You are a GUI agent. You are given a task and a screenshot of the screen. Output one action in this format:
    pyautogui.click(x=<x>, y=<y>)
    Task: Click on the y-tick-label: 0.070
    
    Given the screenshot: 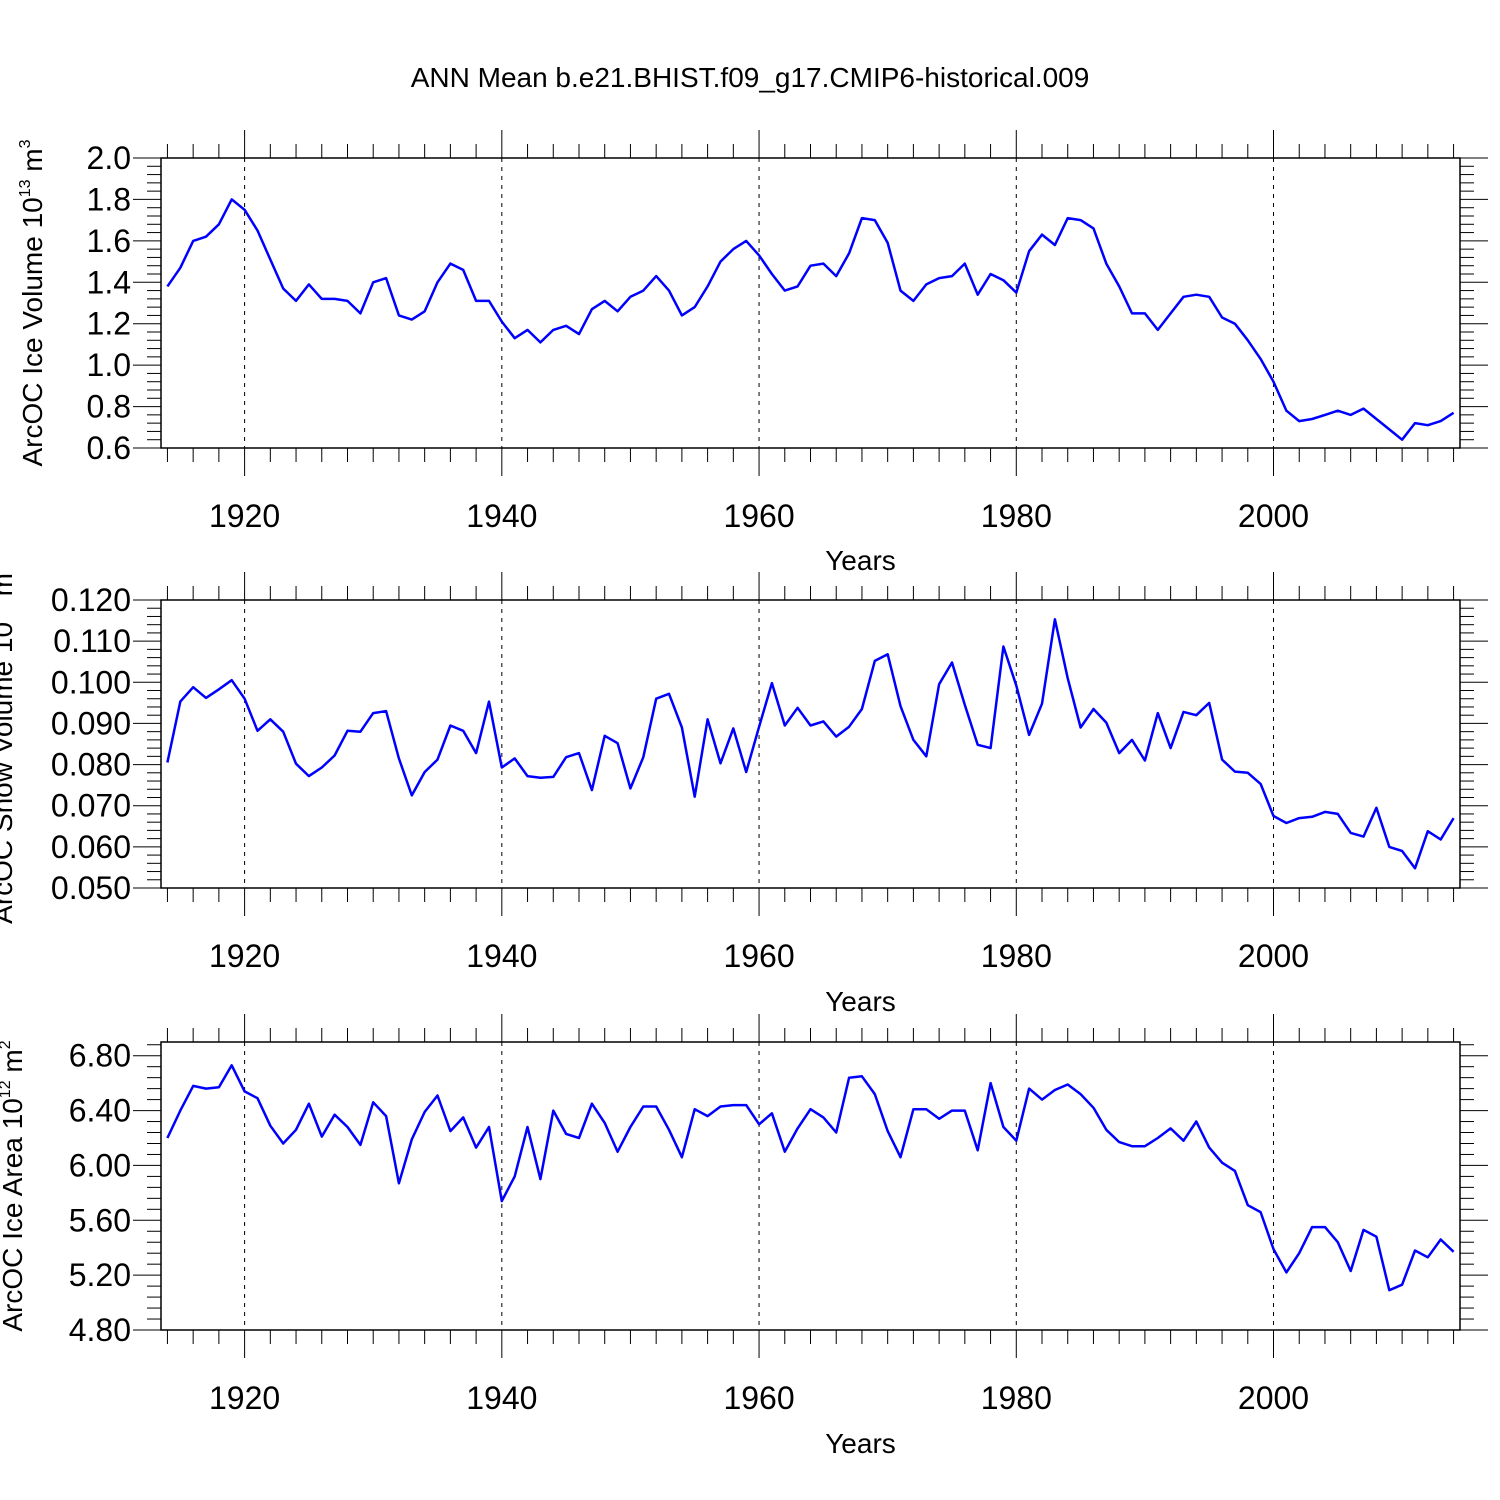 What is the action you would take?
    pyautogui.click(x=91, y=806)
    